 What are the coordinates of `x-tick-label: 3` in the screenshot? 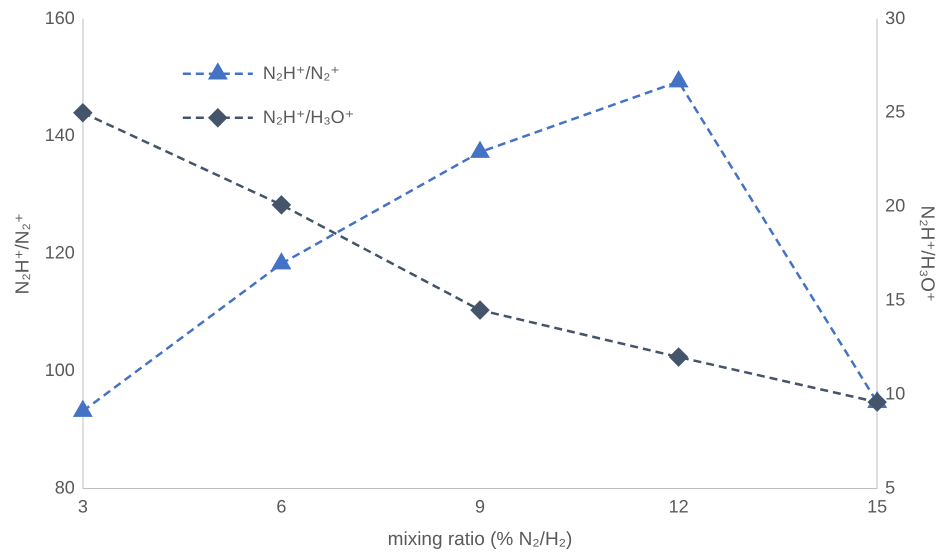 It's located at (83, 506).